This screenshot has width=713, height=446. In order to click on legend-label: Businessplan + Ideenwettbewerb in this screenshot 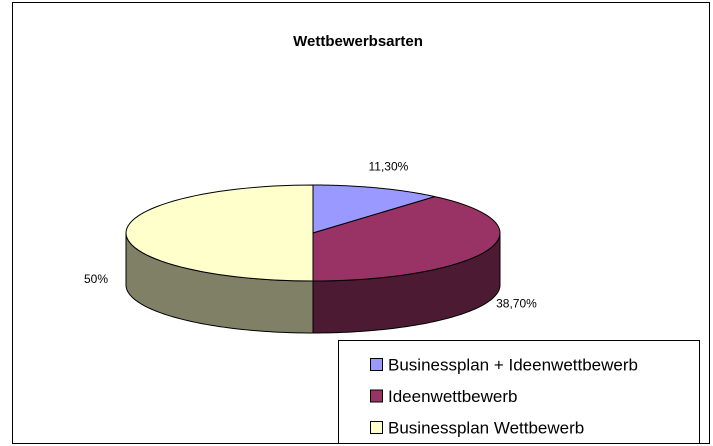, I will do `click(513, 364)`.